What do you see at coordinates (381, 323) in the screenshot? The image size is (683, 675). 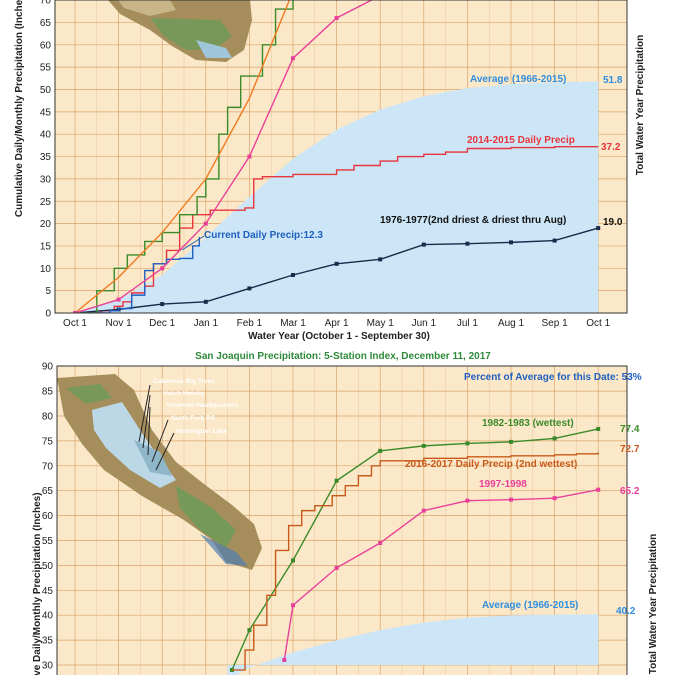 I see `top-x-tick-label: May 1` at bounding box center [381, 323].